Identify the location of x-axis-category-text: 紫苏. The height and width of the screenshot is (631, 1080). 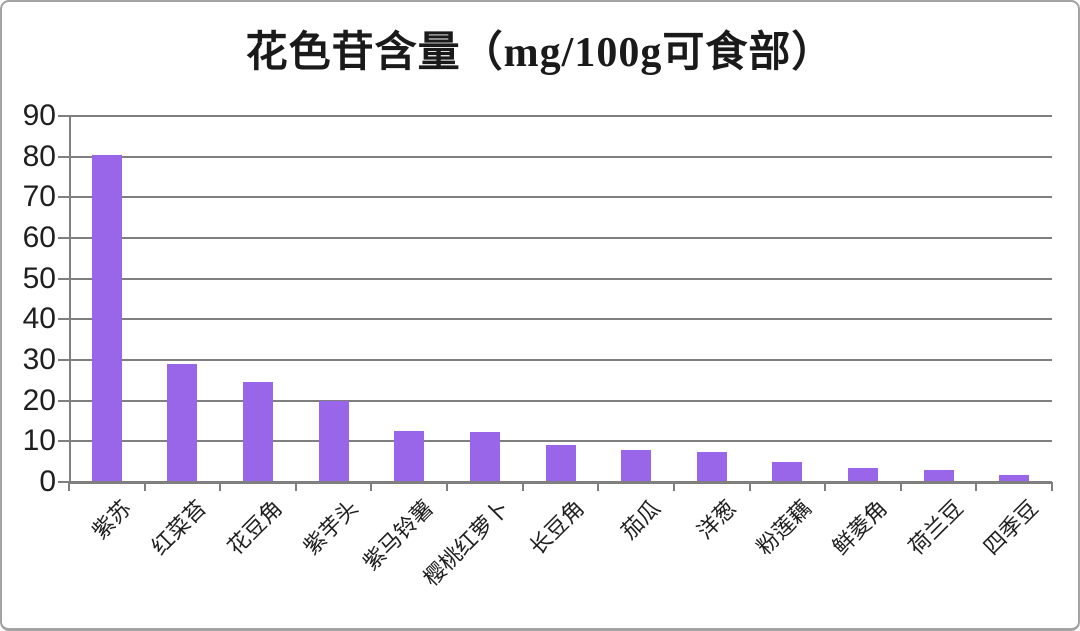
(111, 520).